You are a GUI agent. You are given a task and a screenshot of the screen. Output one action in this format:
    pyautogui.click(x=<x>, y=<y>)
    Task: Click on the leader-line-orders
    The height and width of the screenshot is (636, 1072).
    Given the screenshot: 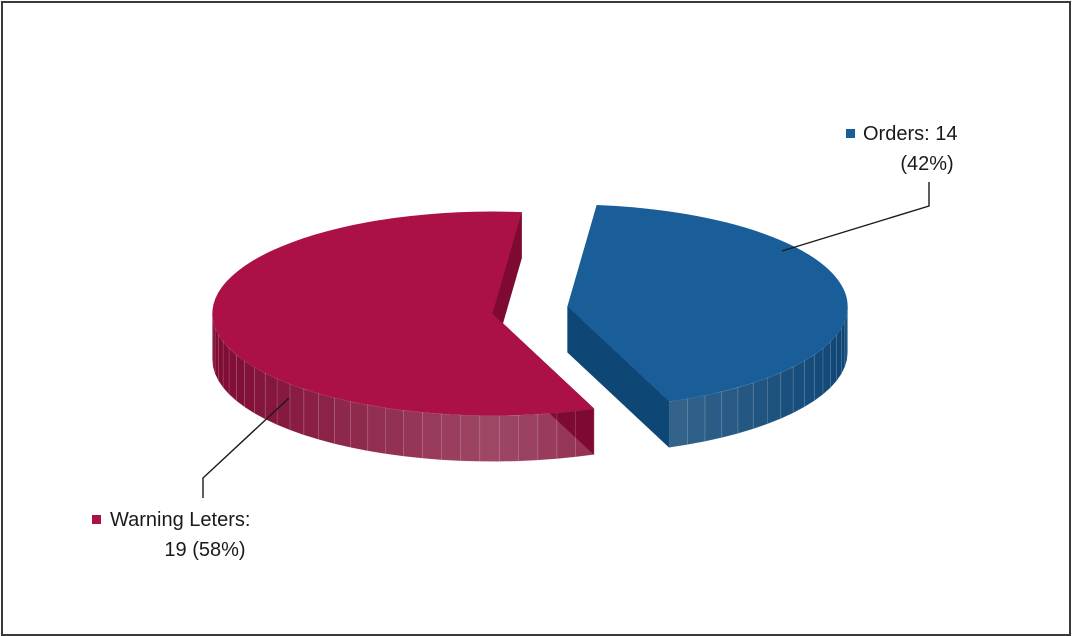 What is the action you would take?
    pyautogui.click(x=855, y=217)
    